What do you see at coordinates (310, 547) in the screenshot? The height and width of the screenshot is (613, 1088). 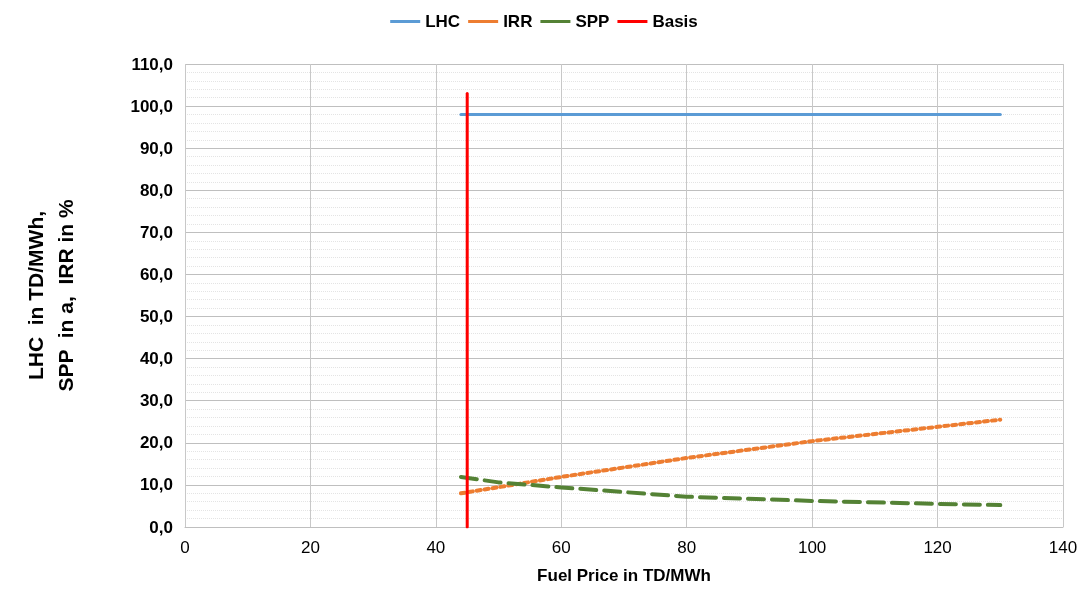 I see `x-tick-label: 20` at bounding box center [310, 547].